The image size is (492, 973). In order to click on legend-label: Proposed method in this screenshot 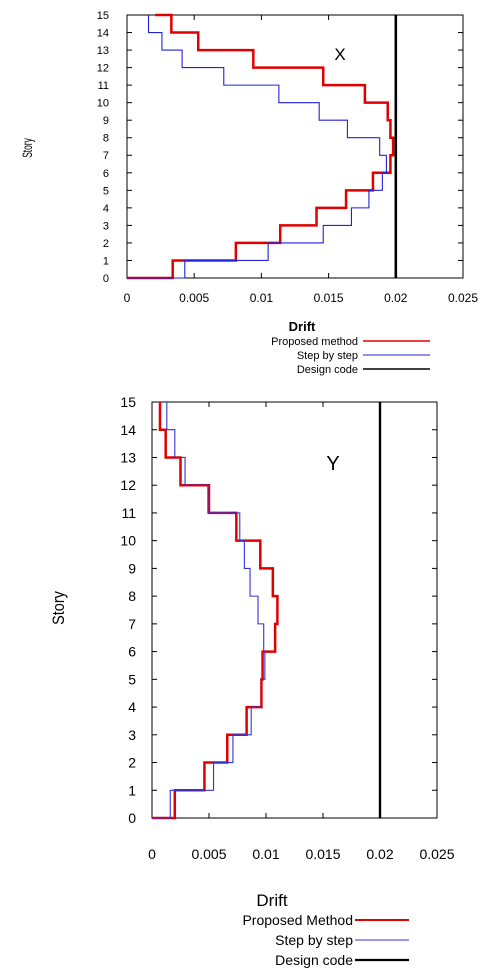, I will do `click(314, 342)`.